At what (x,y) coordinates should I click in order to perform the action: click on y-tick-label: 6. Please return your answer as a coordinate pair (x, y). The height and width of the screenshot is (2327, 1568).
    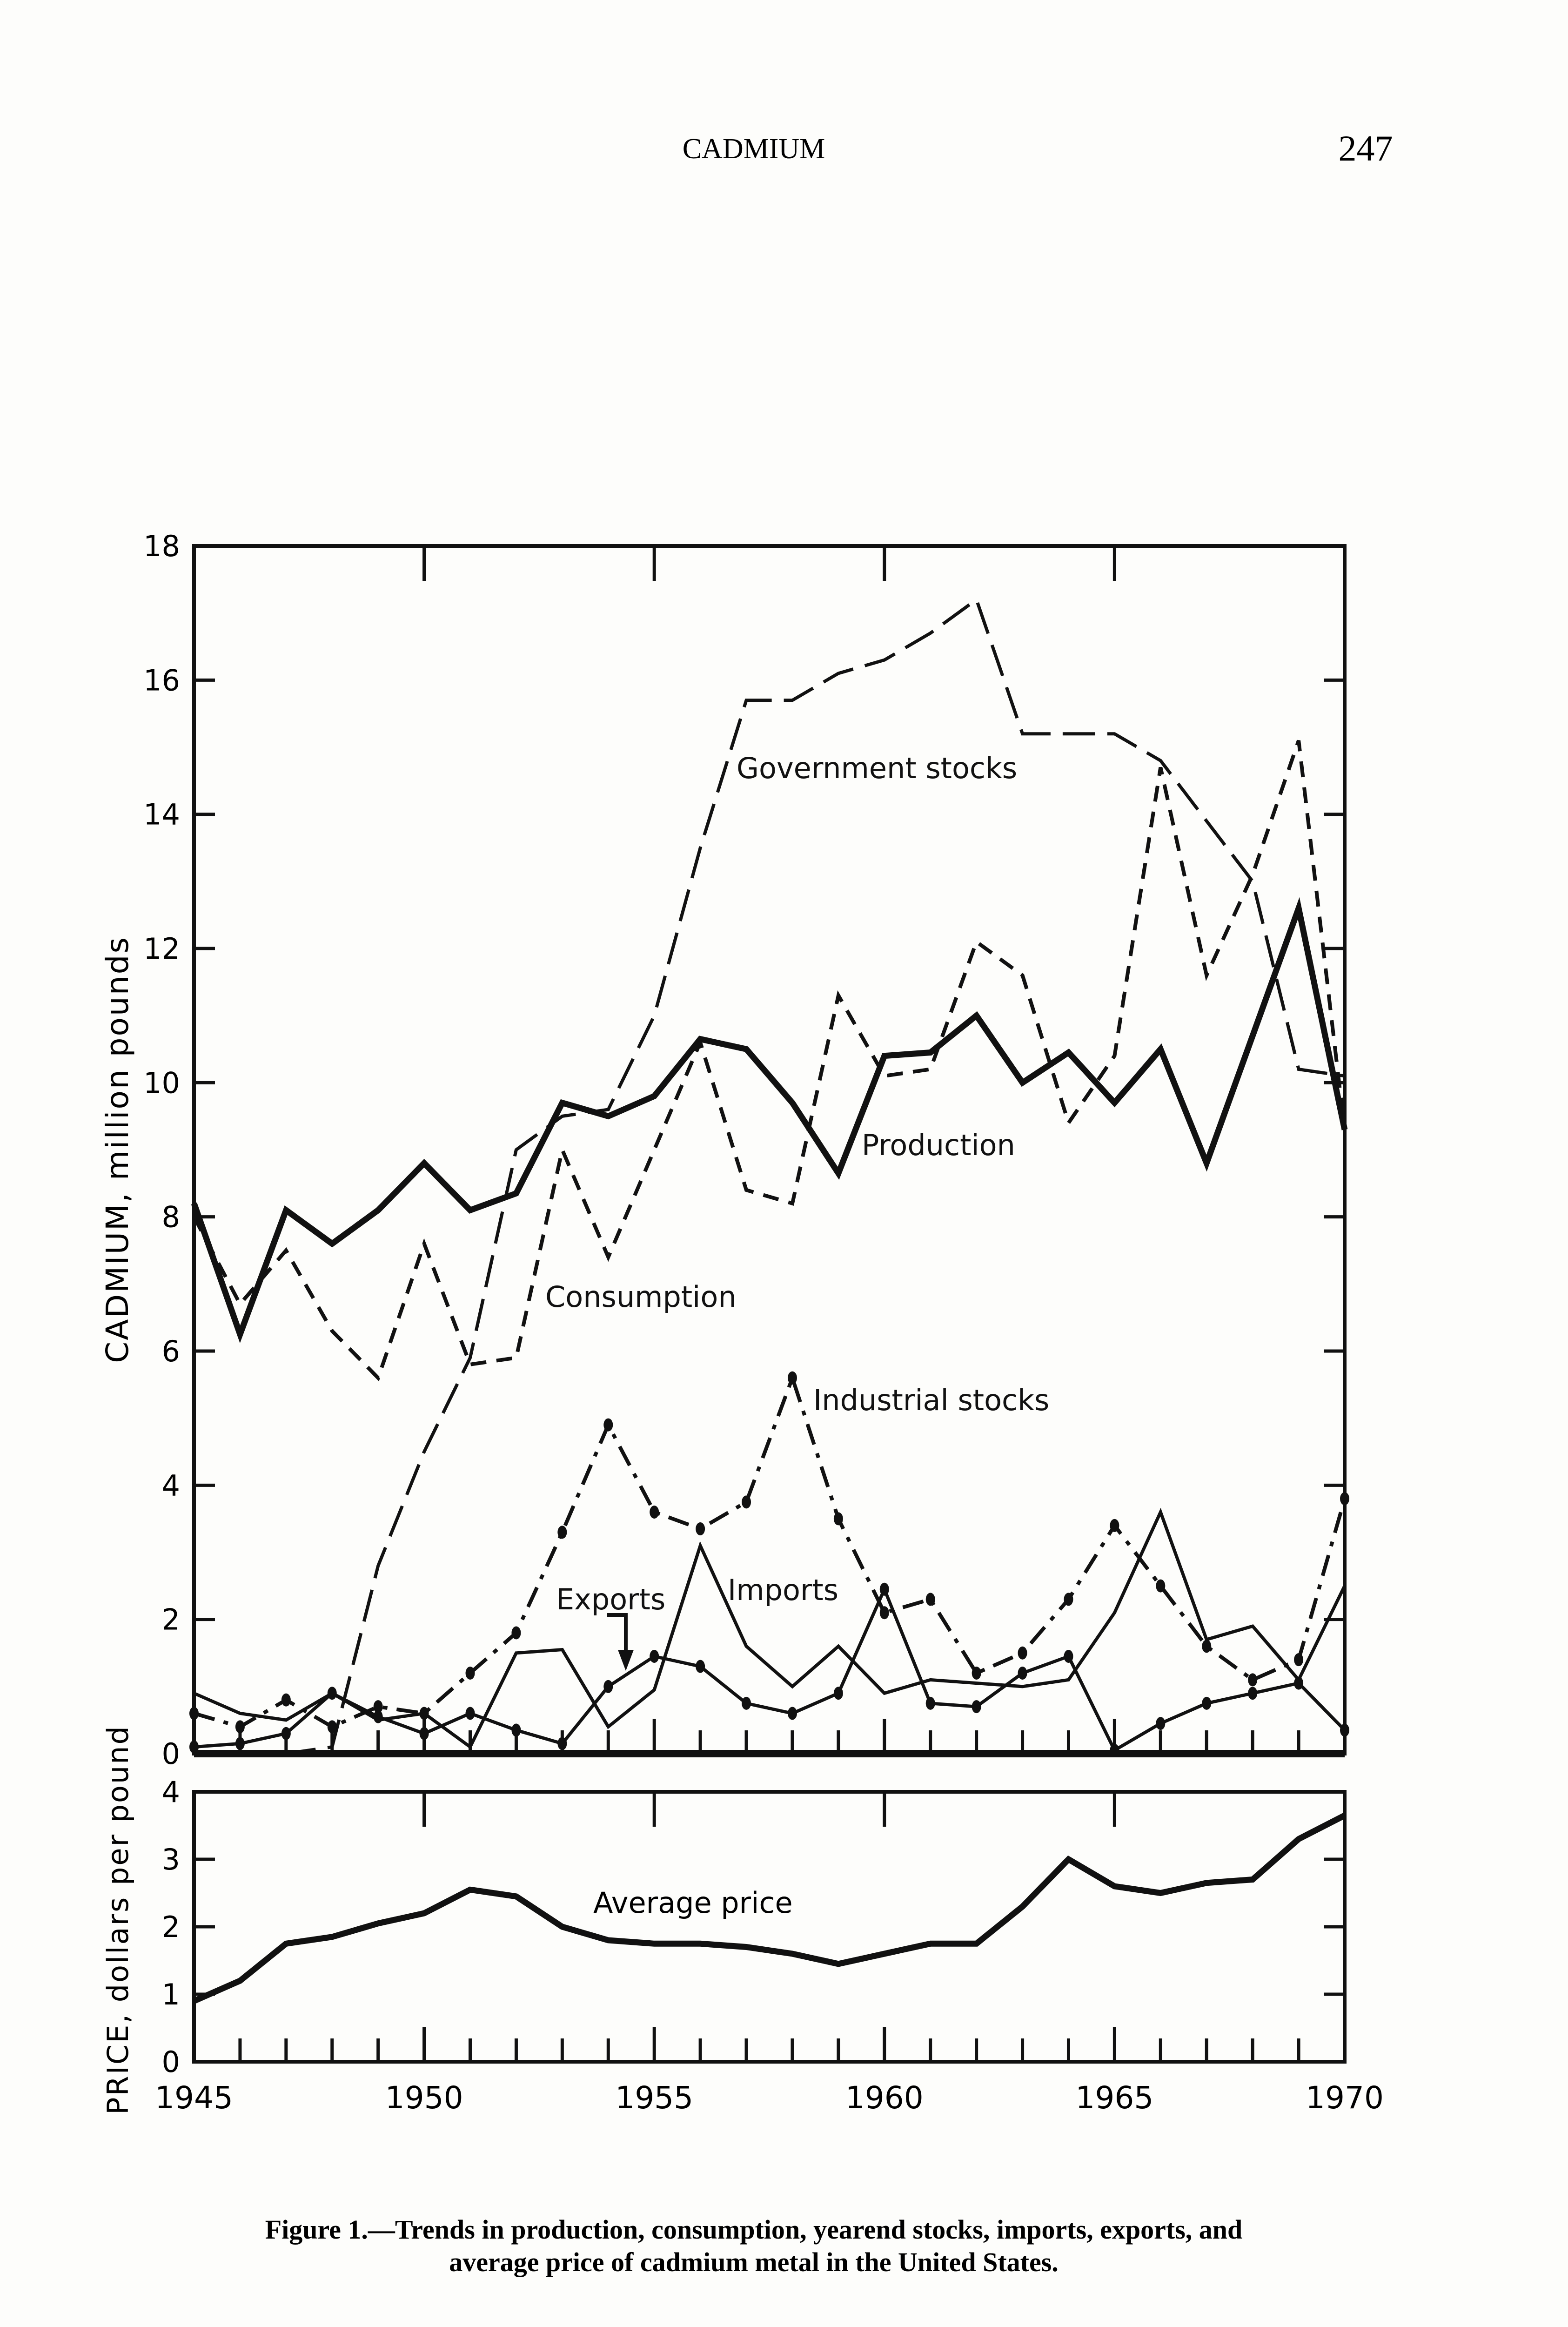
    Looking at the image, I should click on (171, 1351).